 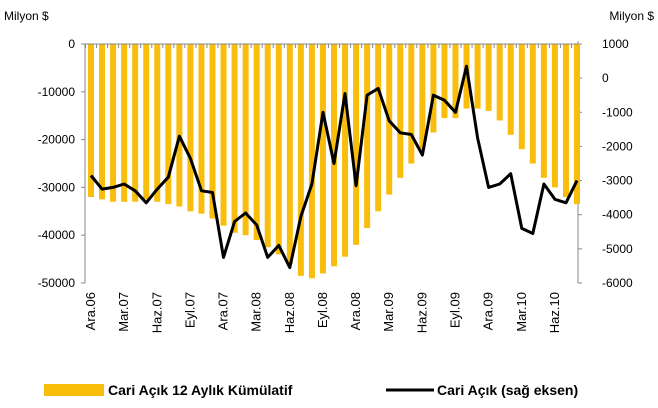 I want to click on x-tick-label: Haz.09, so click(x=421, y=312).